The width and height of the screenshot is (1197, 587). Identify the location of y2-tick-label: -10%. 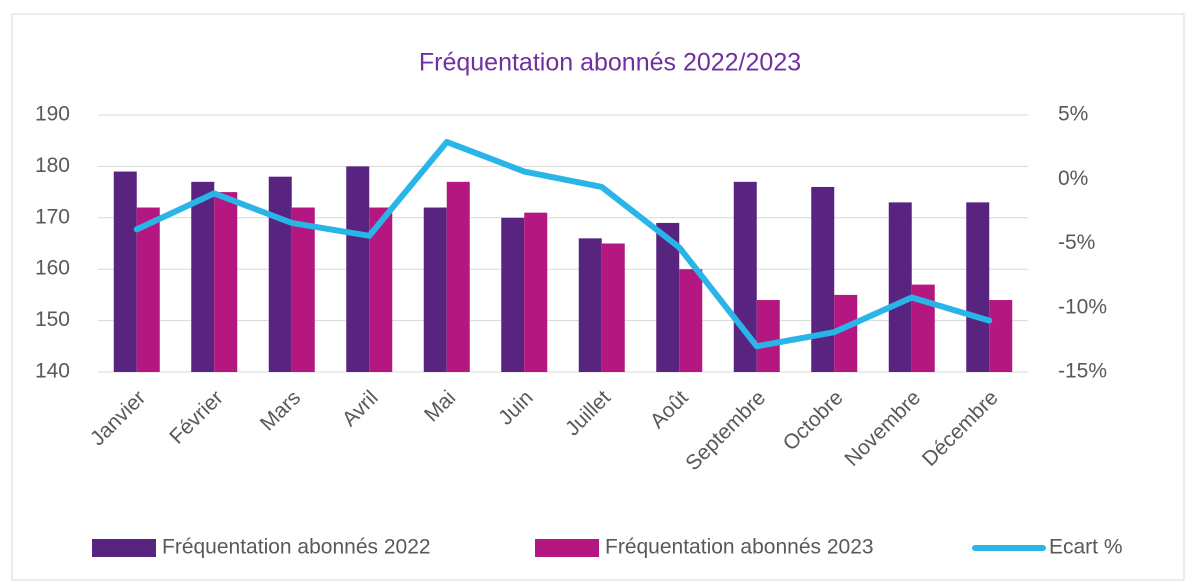
(1082, 306).